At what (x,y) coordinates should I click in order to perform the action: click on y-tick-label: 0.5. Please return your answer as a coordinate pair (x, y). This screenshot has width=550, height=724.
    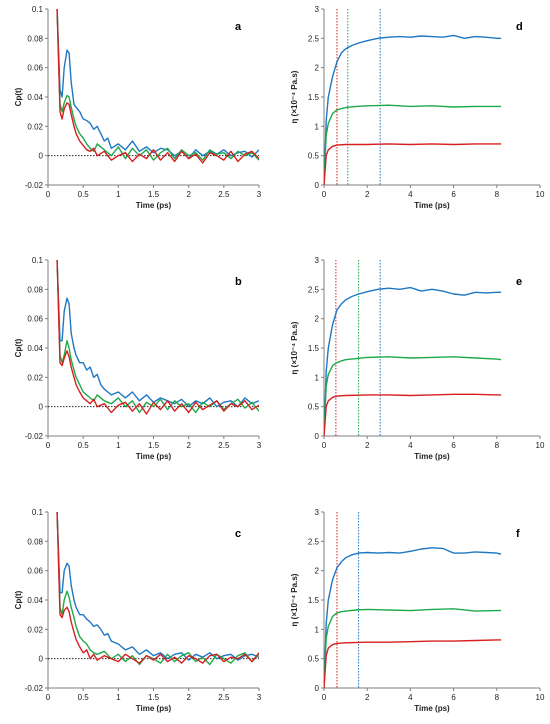
    Looking at the image, I should click on (314, 407).